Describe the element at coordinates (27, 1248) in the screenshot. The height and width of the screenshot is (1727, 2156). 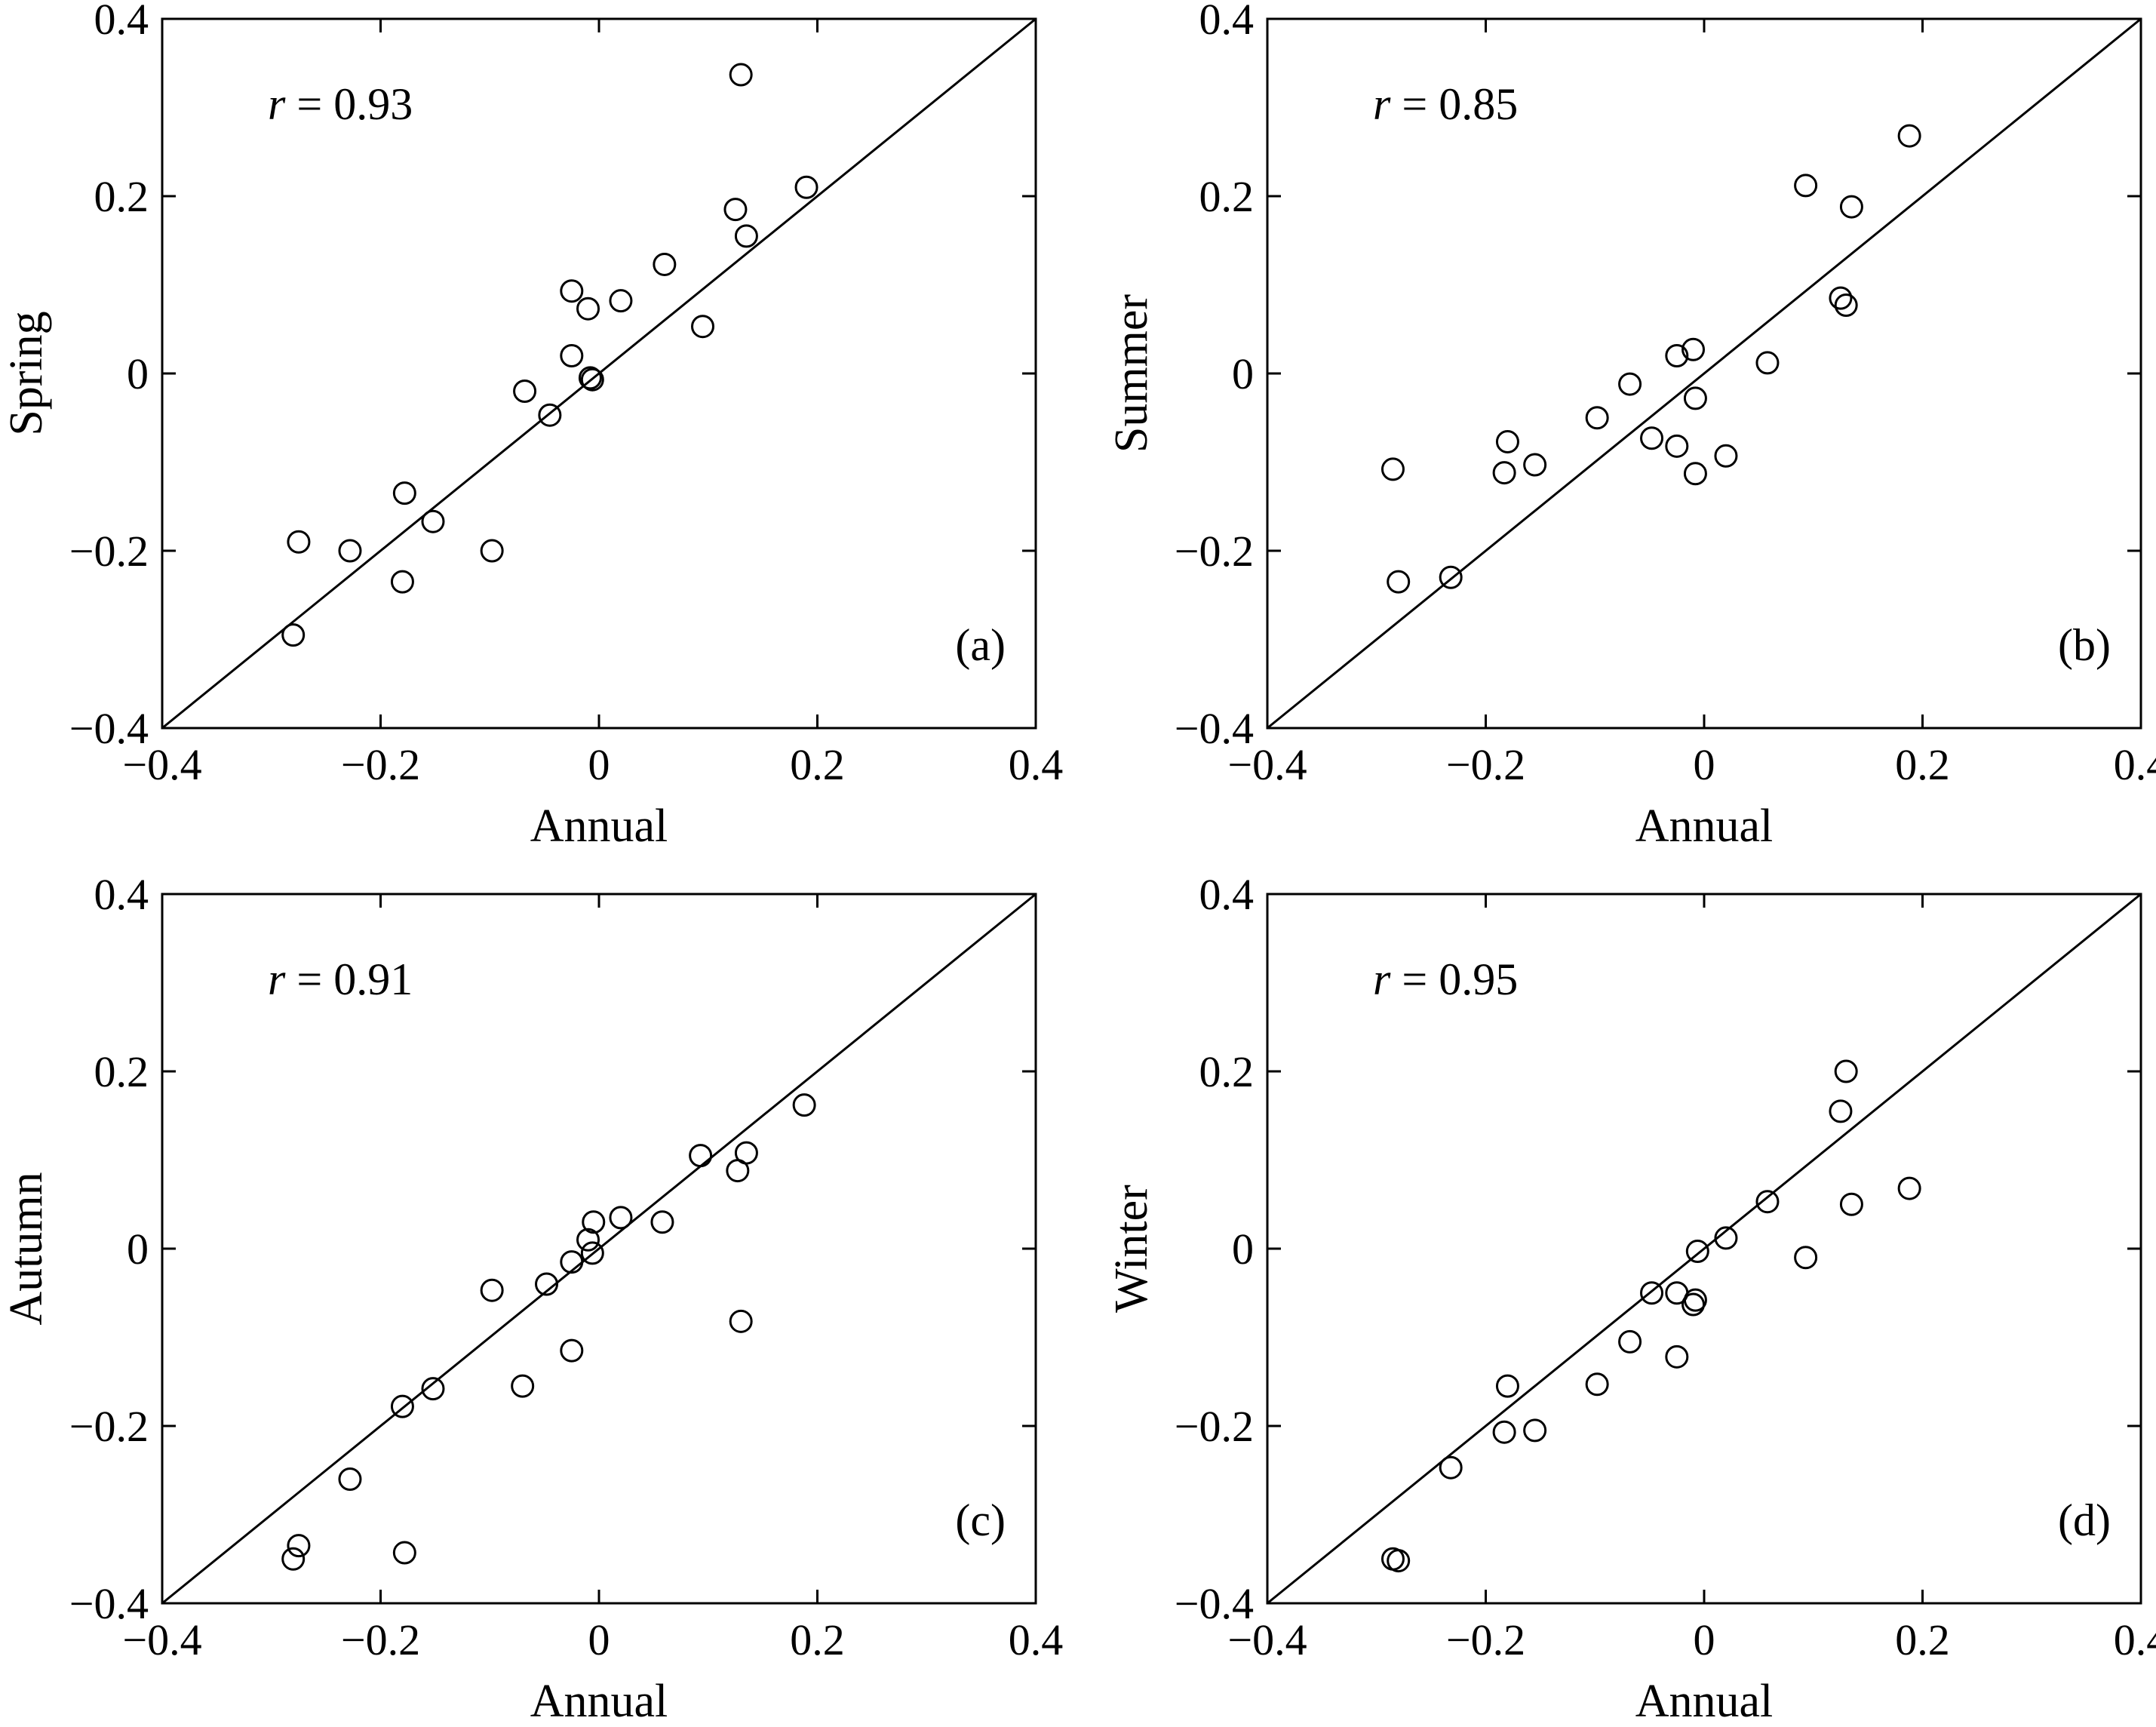
I see `y-axis-label: Autumn` at that location.